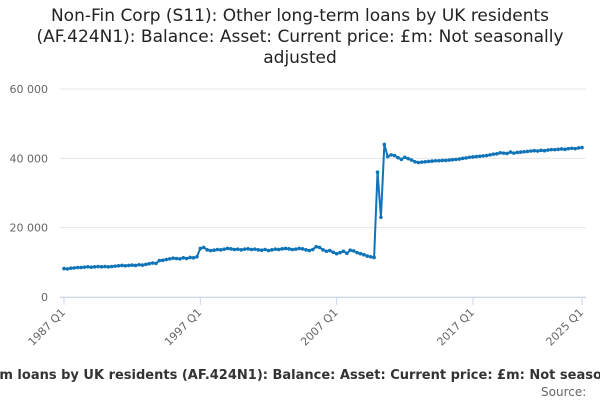 The image size is (600, 400). I want to click on x-tick-label: 1997 Q1, so click(183, 327).